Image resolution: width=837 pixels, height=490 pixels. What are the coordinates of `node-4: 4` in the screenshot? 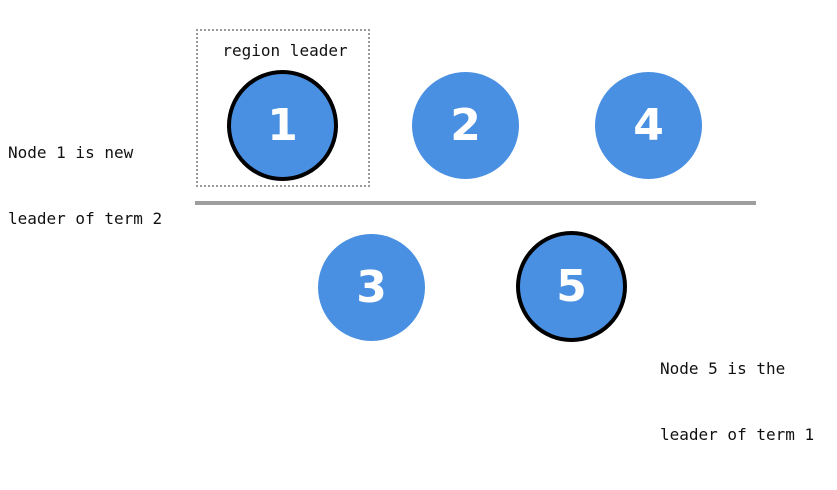 It's located at (648, 125).